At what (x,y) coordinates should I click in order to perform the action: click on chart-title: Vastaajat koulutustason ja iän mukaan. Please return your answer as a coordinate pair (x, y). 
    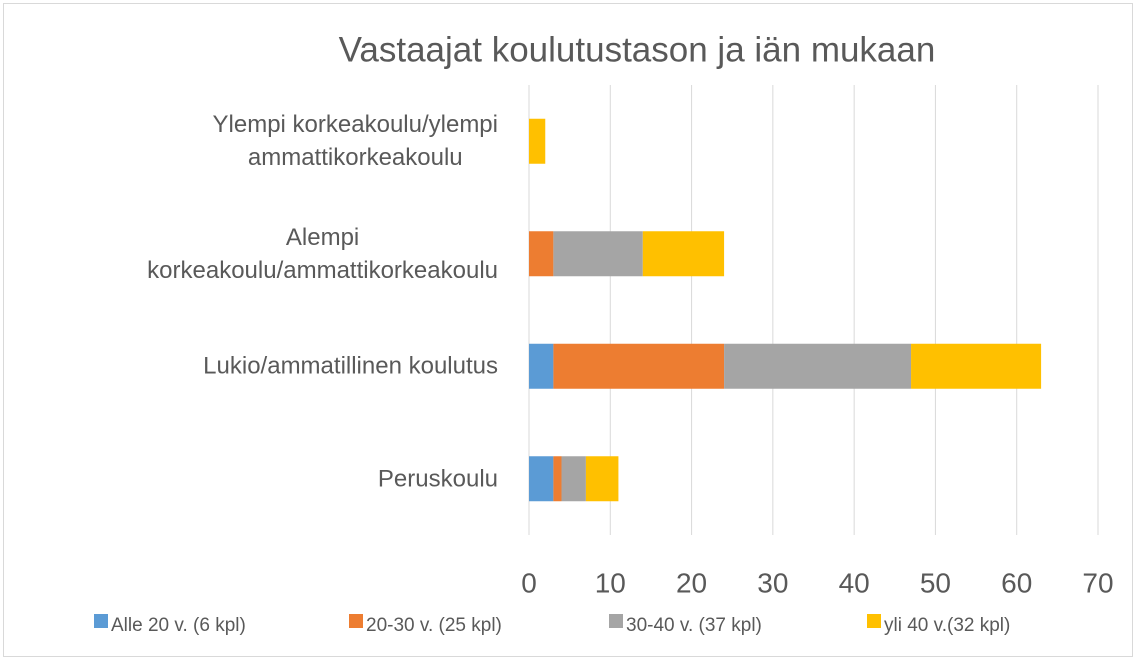
    Looking at the image, I should click on (637, 49).